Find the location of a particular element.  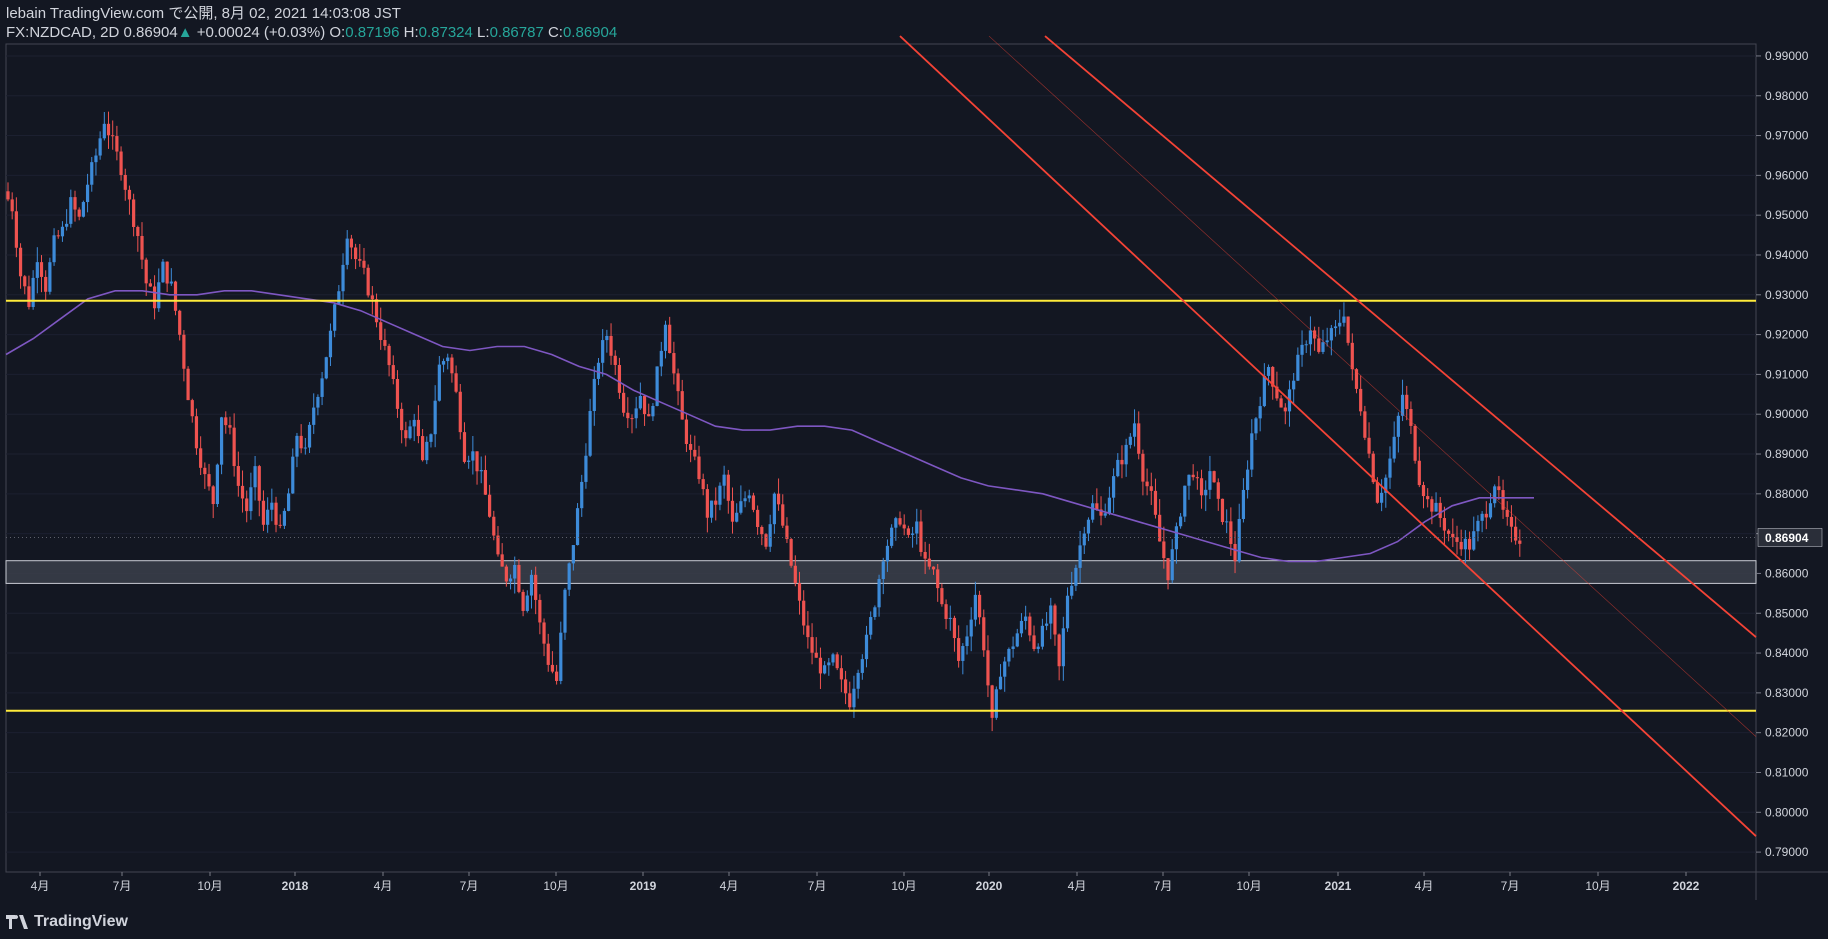

price-tick-label: 0.99000 is located at coordinates (1787, 56).